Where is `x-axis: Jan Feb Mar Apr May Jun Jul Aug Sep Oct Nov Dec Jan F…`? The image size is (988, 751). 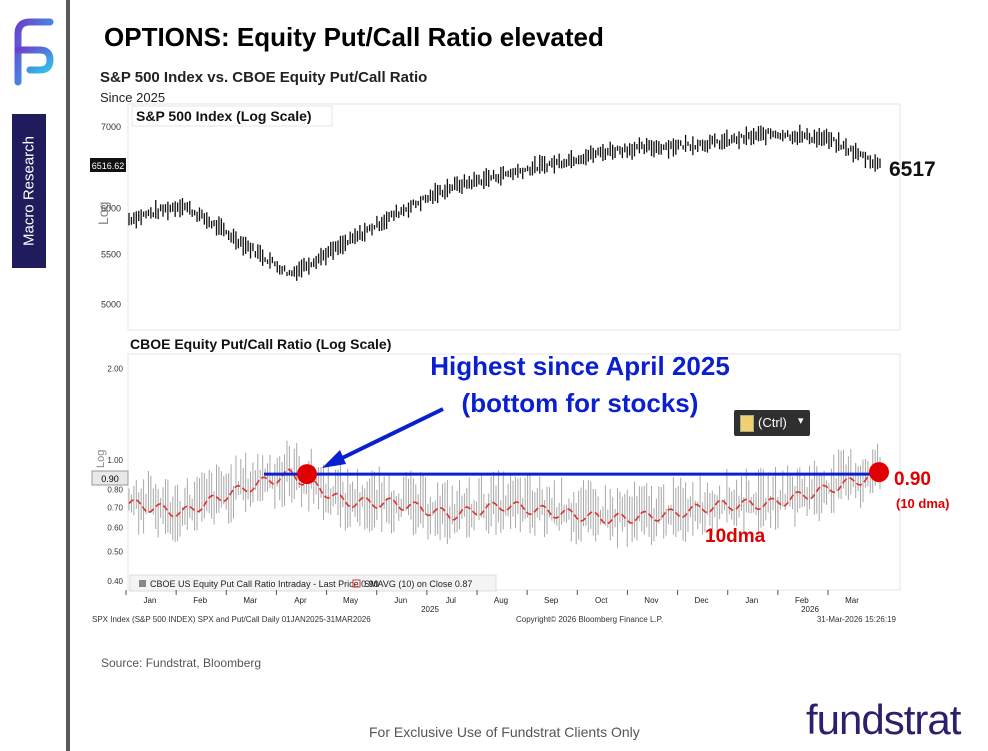
x-axis: Jan Feb Mar Apr May Jun Jul Aug Sep Oct Nov Dec Jan F… is located at coordinates (492, 602).